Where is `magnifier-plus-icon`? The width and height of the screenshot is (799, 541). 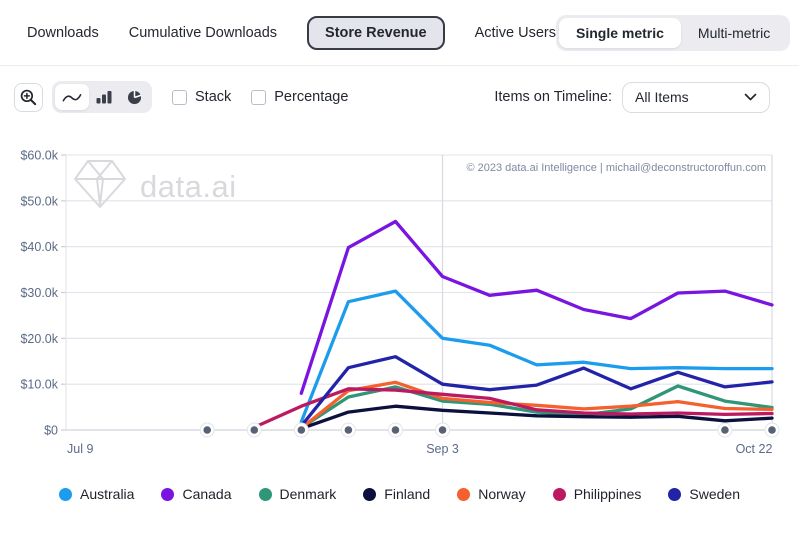 magnifier-plus-icon is located at coordinates (28, 97).